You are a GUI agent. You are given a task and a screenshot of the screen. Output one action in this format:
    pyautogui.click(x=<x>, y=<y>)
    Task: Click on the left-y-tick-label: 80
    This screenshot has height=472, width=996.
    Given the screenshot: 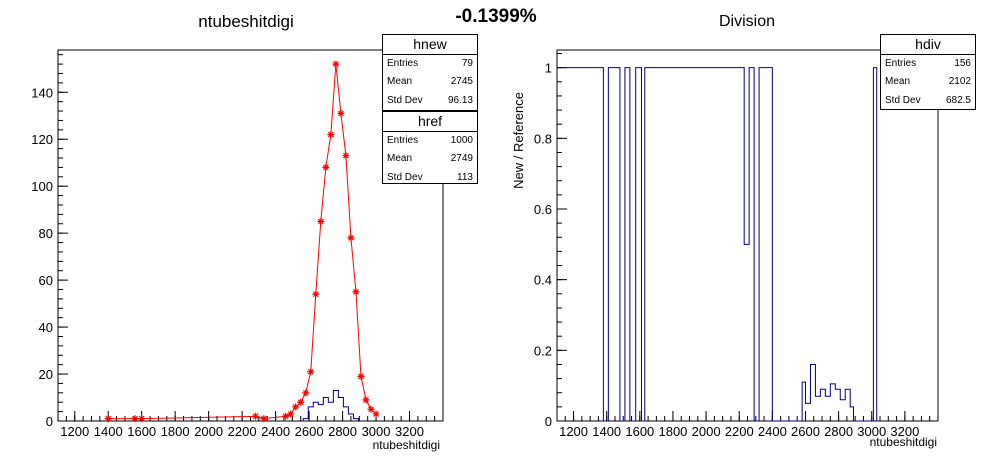 What is the action you would take?
    pyautogui.click(x=46, y=233)
    